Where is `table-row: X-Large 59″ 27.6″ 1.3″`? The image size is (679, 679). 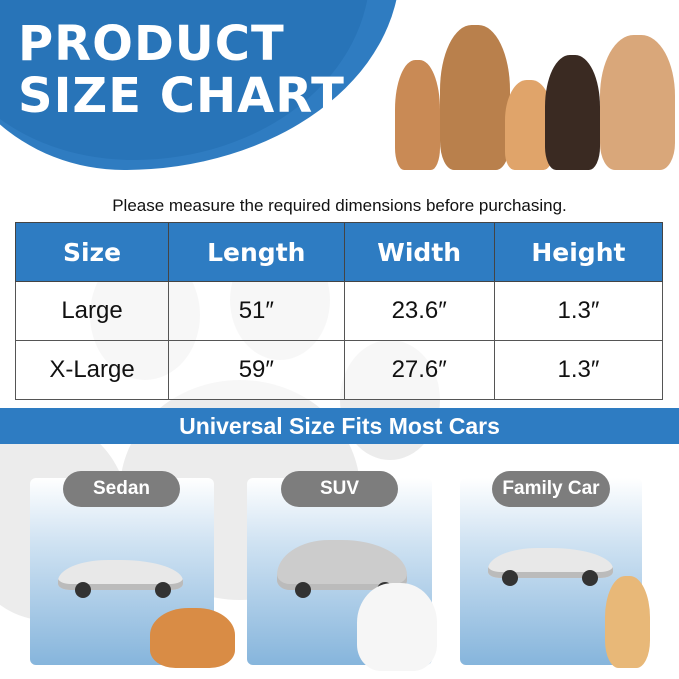
table-row: X-Large 59″ 27.6″ 1.3″ is located at coordinates (339, 370).